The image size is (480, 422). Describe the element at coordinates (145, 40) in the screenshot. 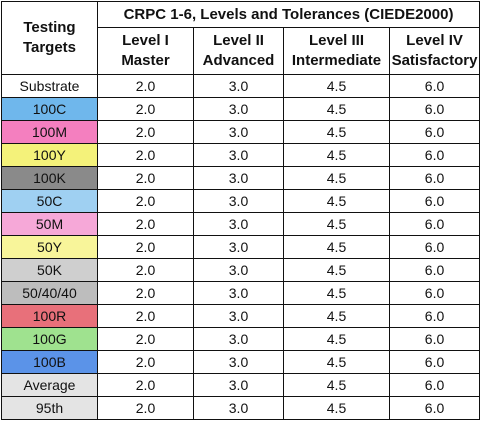

I see `level-1-name: Level I` at that location.